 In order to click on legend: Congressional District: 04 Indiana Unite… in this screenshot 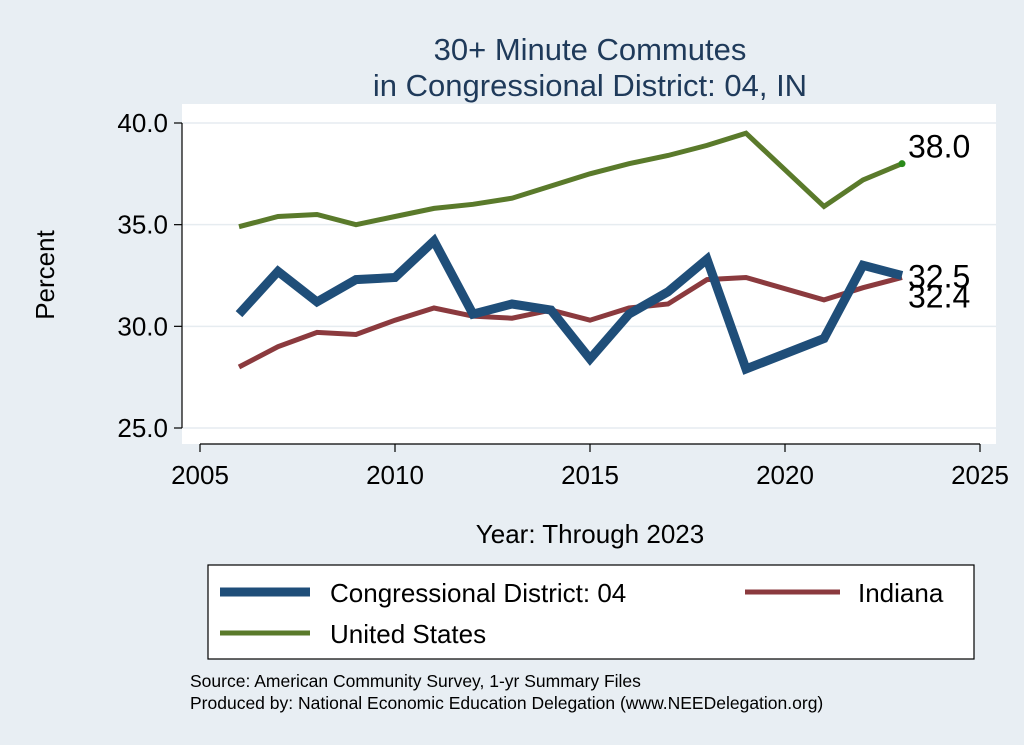, I will do `click(591, 612)`.